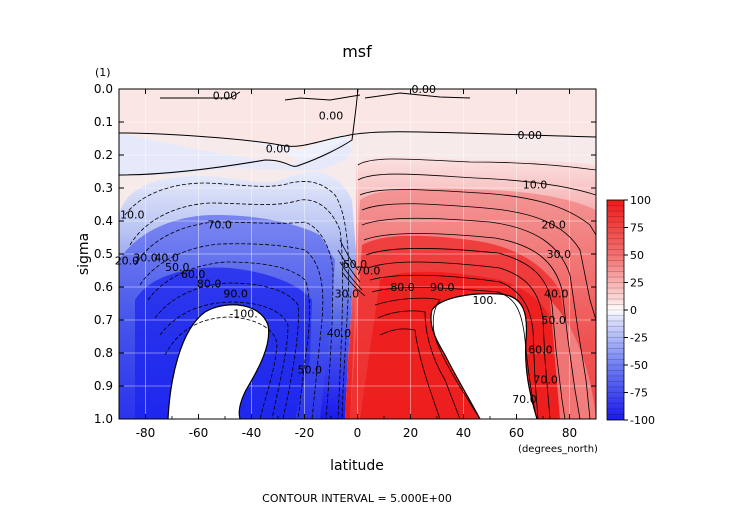  What do you see at coordinates (103, 72) in the screenshot?
I see `y-units-label: (1)` at bounding box center [103, 72].